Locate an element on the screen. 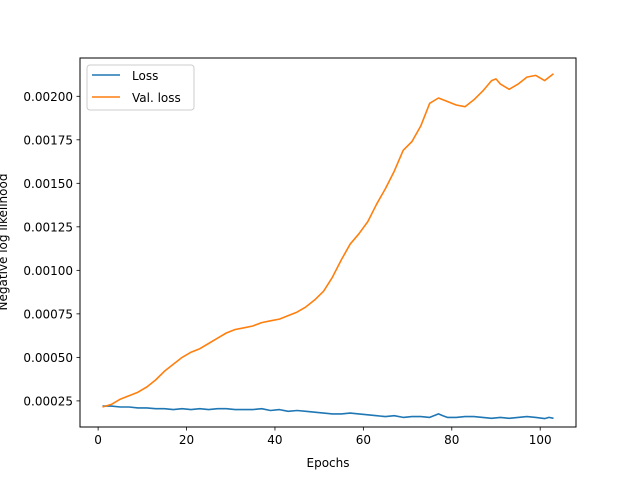 This screenshot has height=484, width=640. y-tick-label: 0.00050 is located at coordinates (48, 358).